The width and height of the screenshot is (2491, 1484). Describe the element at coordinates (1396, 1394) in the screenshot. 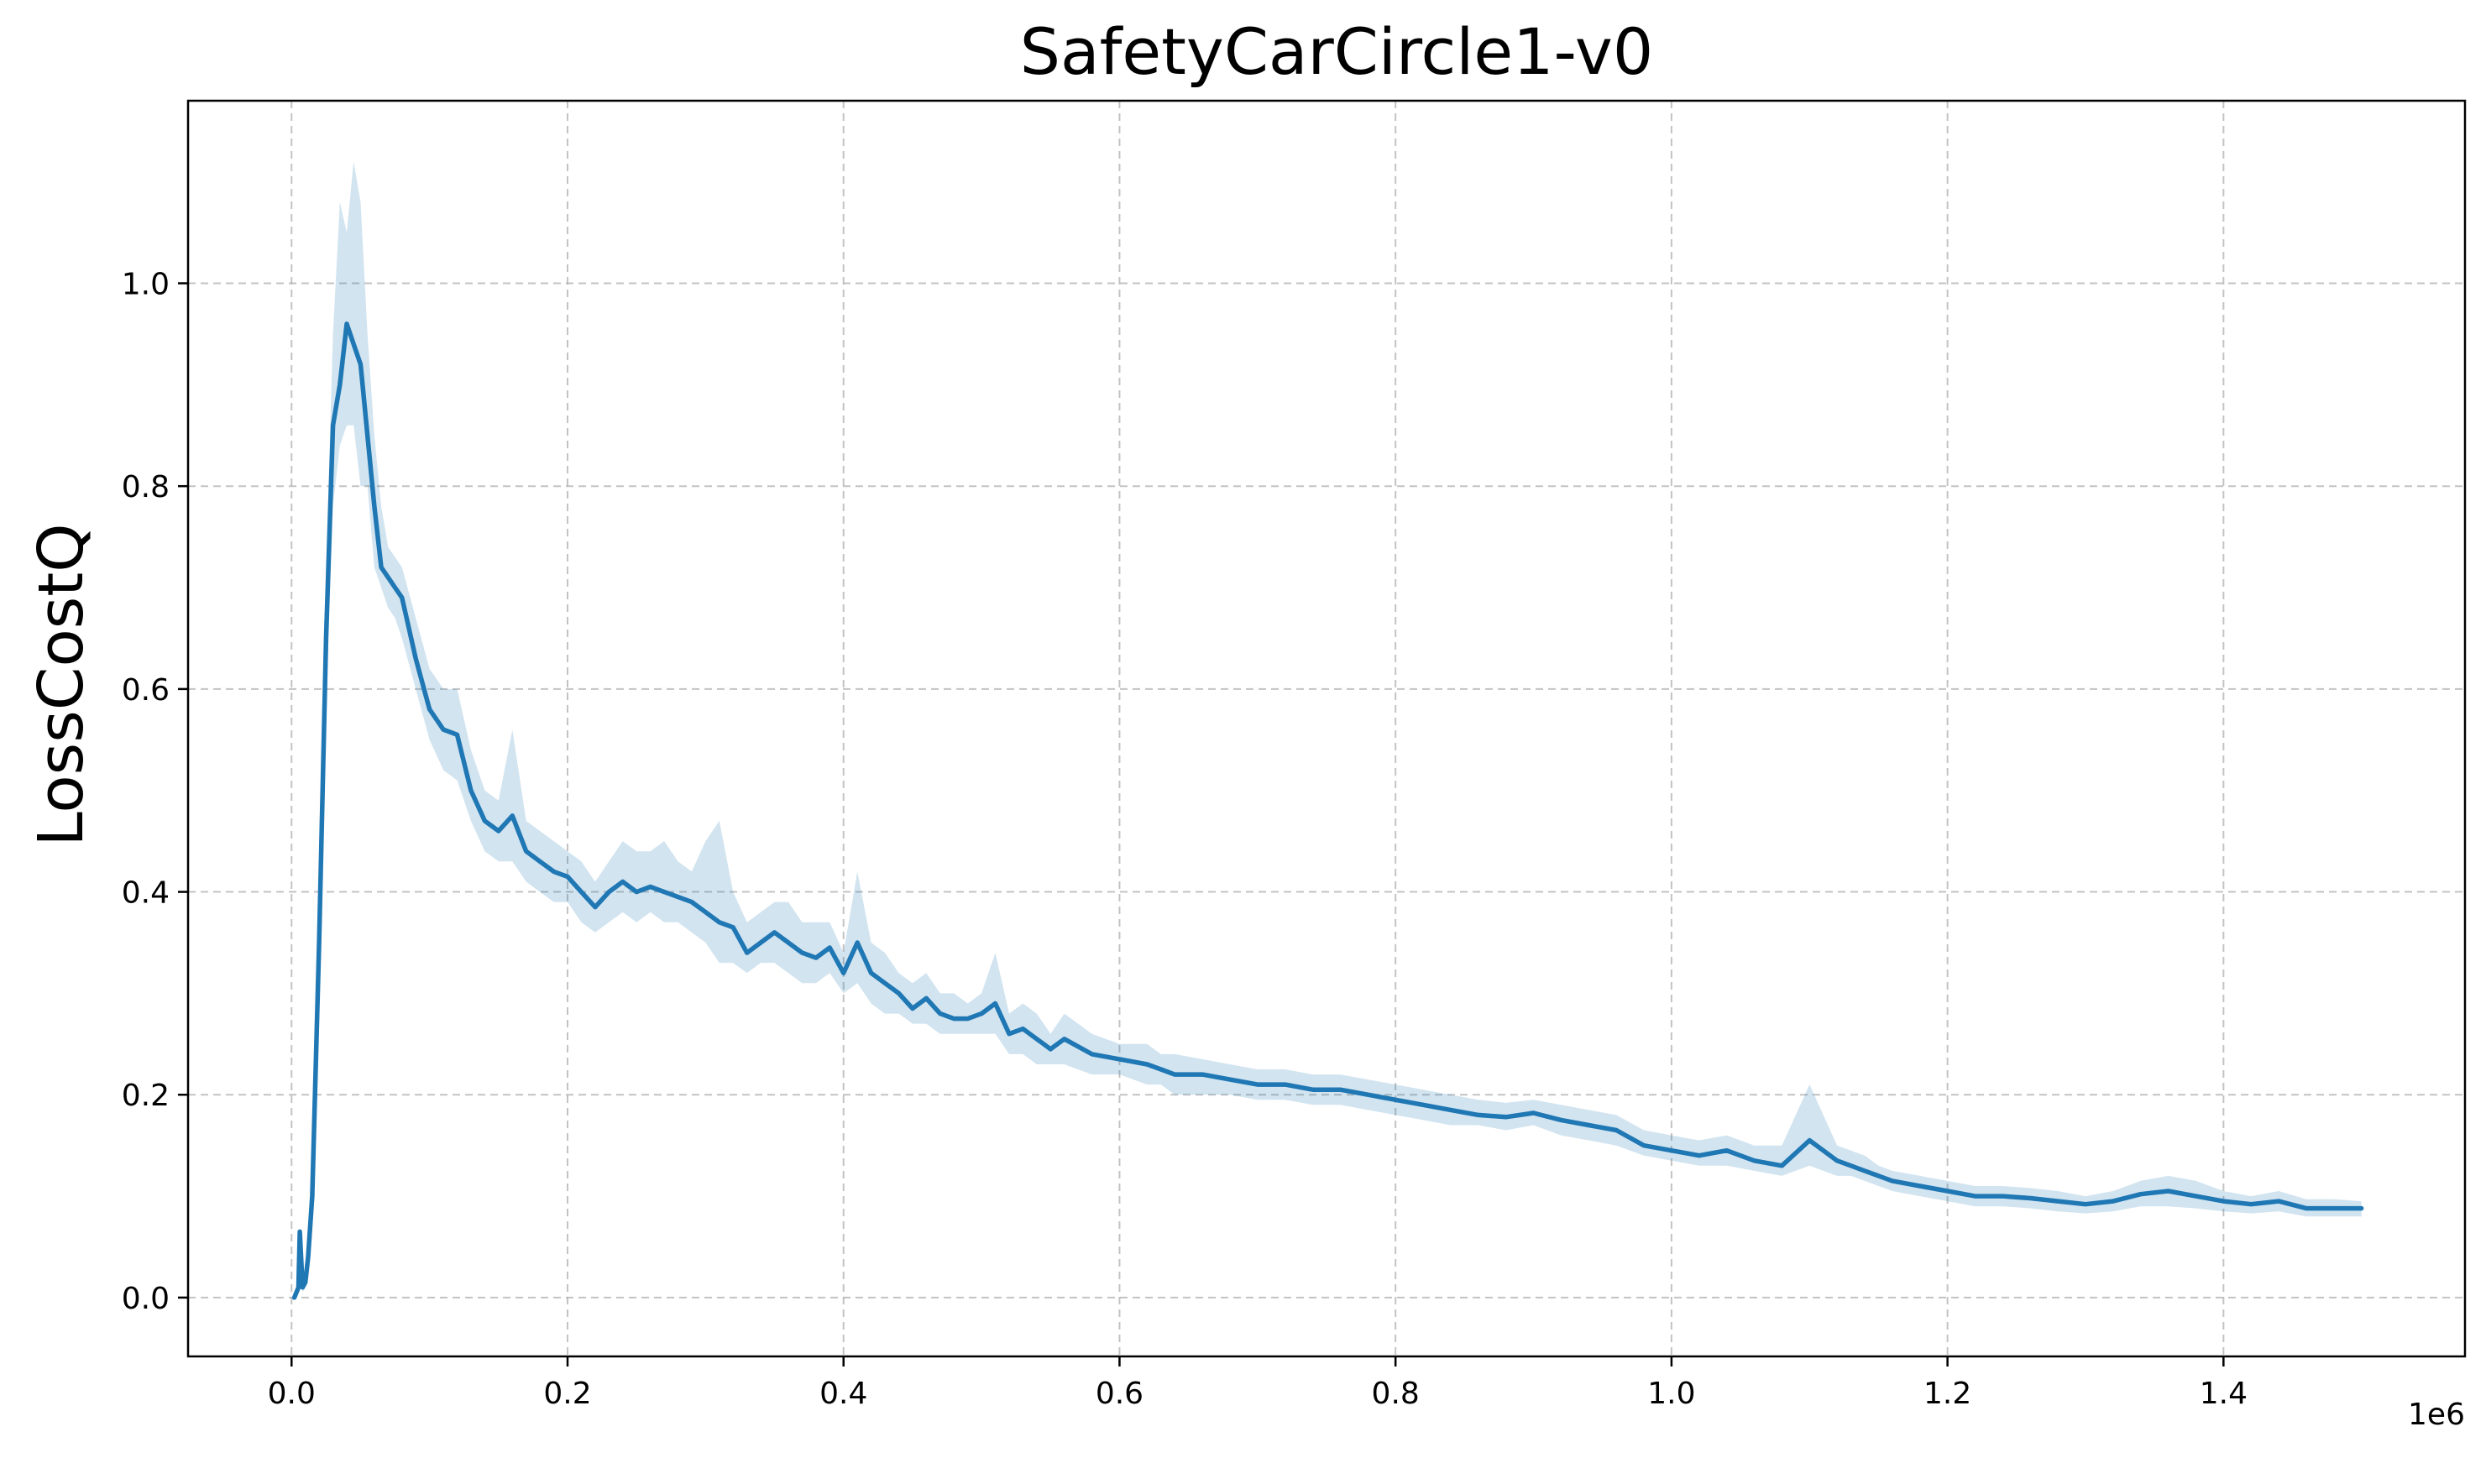

I see `x-tick-label: 0.8` at that location.